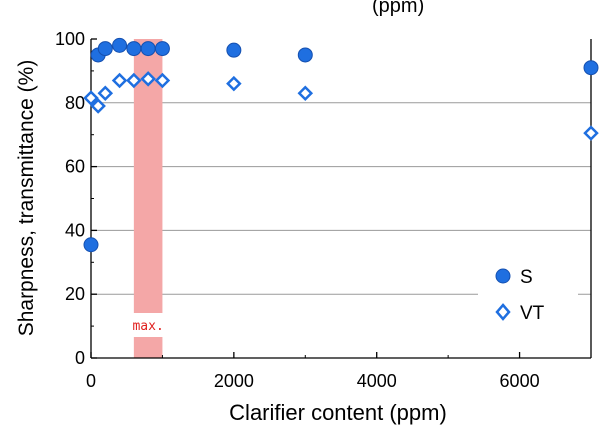 The height and width of the screenshot is (436, 600). Describe the element at coordinates (532, 313) in the screenshot. I see `legend-label-vt: VT` at that location.